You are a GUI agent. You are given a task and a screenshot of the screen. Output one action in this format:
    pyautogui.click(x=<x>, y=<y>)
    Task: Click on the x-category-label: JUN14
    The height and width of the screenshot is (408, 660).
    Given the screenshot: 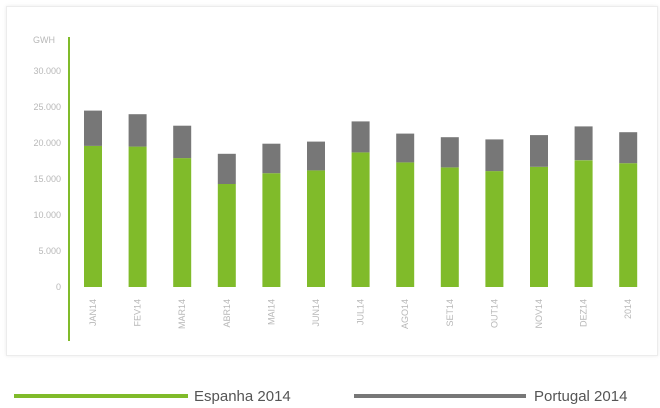 What is the action you would take?
    pyautogui.click(x=316, y=313)
    